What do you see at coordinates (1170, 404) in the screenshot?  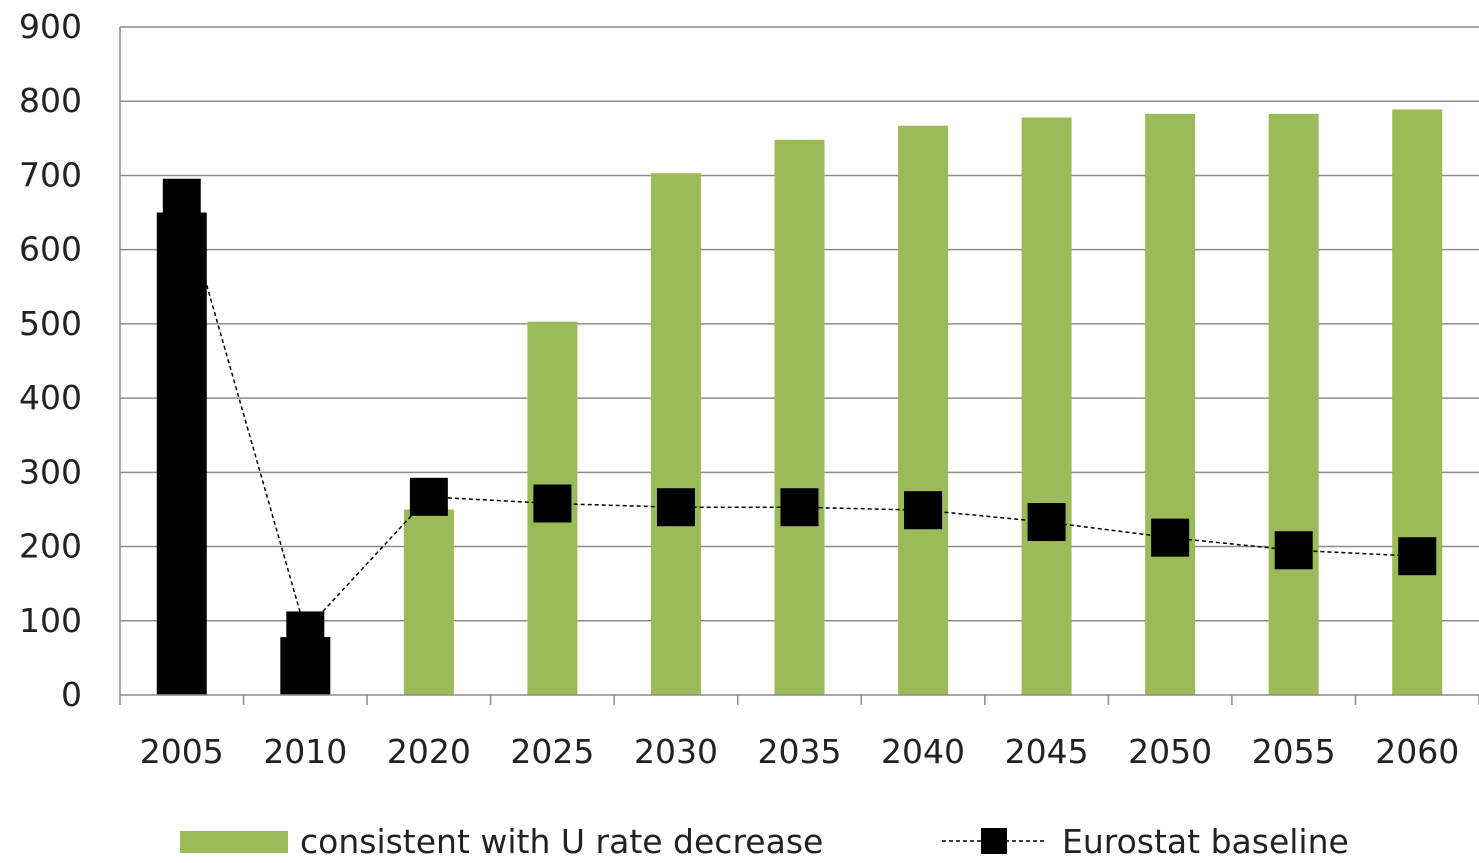 I see `bar-2050` at bounding box center [1170, 404].